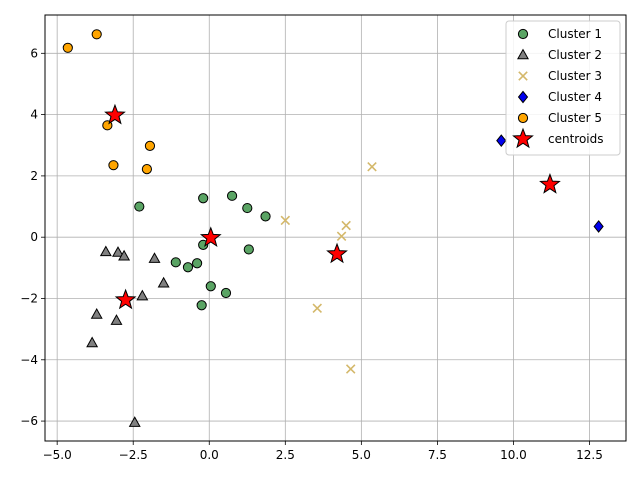  What do you see at coordinates (361, 455) in the screenshot?
I see `x-tick-label: 5.0` at bounding box center [361, 455].